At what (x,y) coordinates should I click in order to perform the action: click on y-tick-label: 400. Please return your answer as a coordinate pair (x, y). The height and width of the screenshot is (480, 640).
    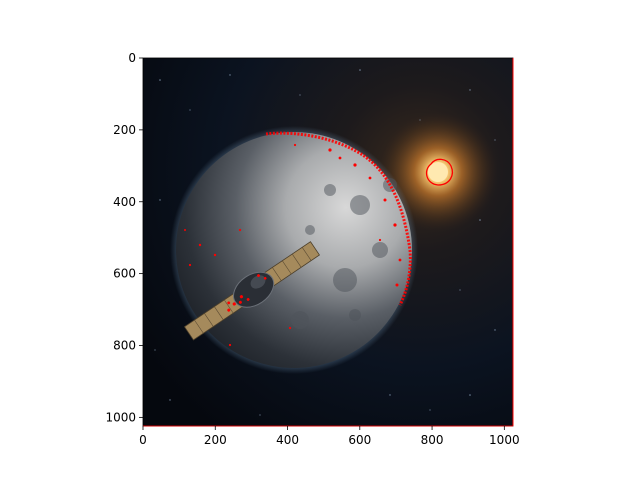
    Looking at the image, I should click on (124, 202).